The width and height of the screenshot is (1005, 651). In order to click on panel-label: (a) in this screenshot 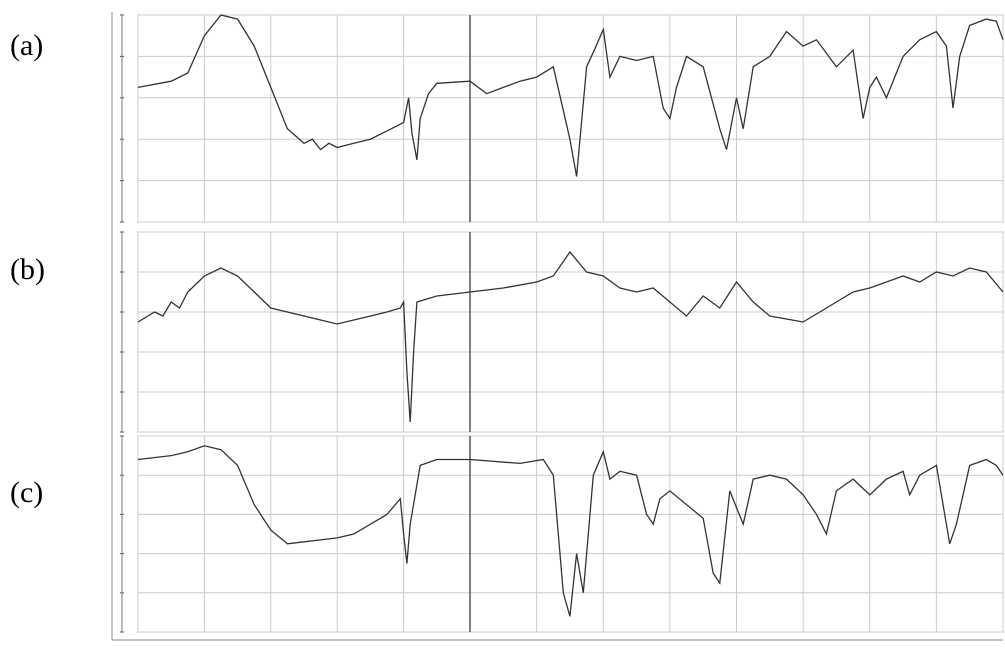, I will do `click(26, 45)`.